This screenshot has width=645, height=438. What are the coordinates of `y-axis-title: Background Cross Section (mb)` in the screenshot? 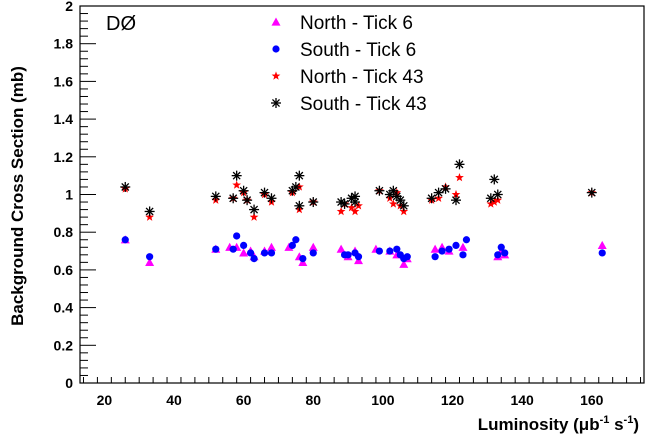 It's located at (17, 196).